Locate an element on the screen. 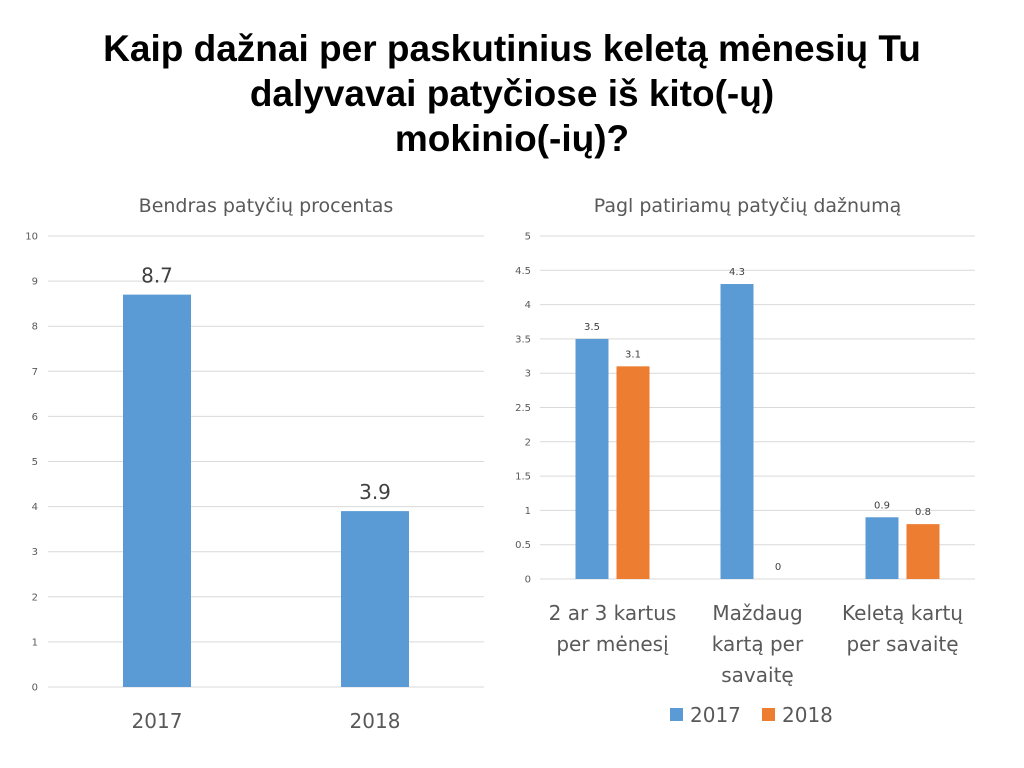 This screenshot has height=768, width=1024. x-tick-label: savaitę is located at coordinates (757, 675).